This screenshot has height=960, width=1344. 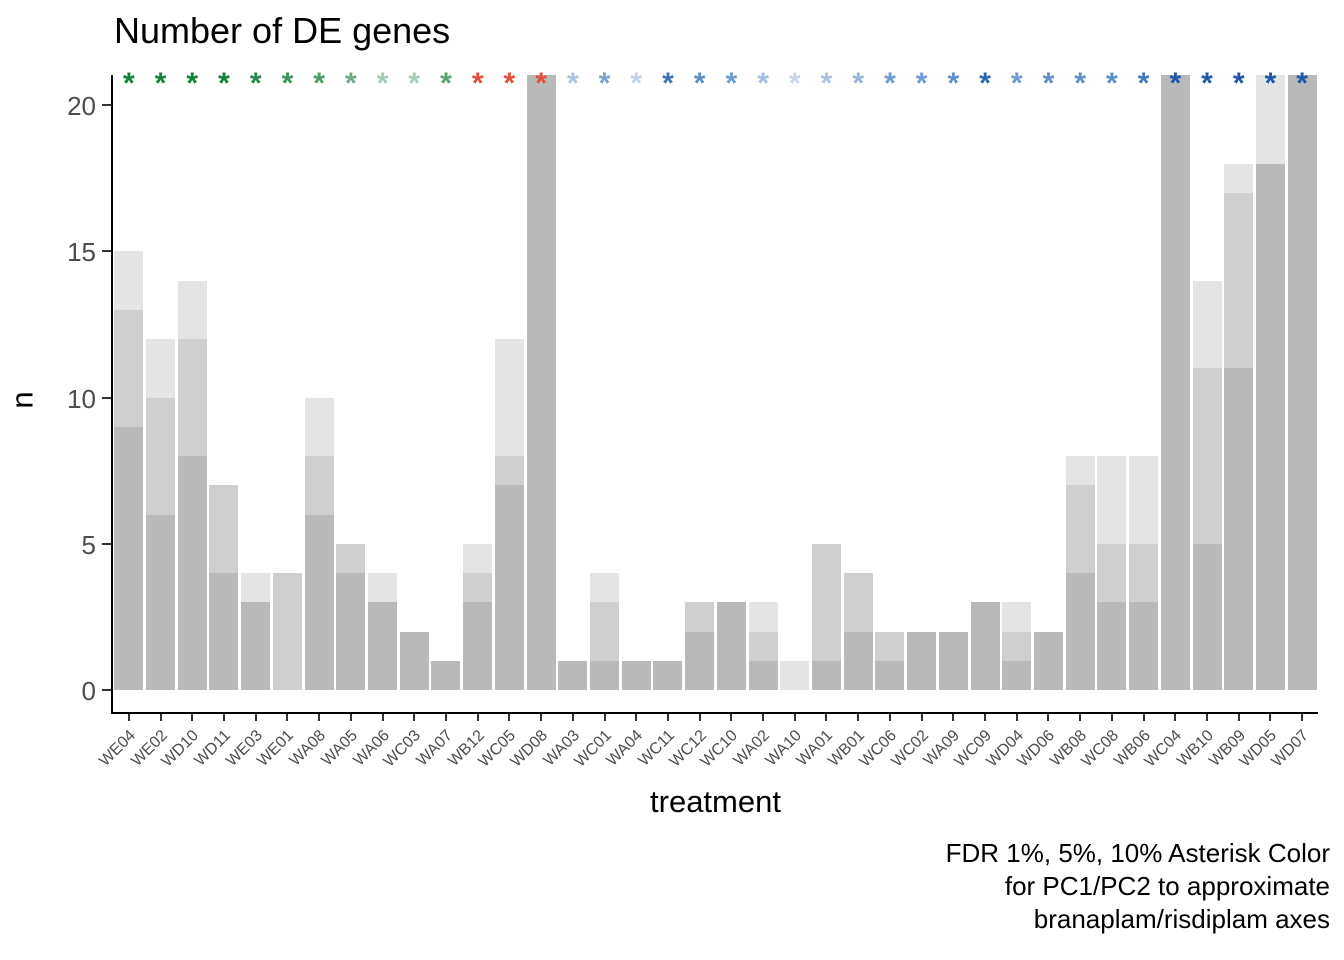 I want to click on bar-WA06-fdr1, so click(x=383, y=646).